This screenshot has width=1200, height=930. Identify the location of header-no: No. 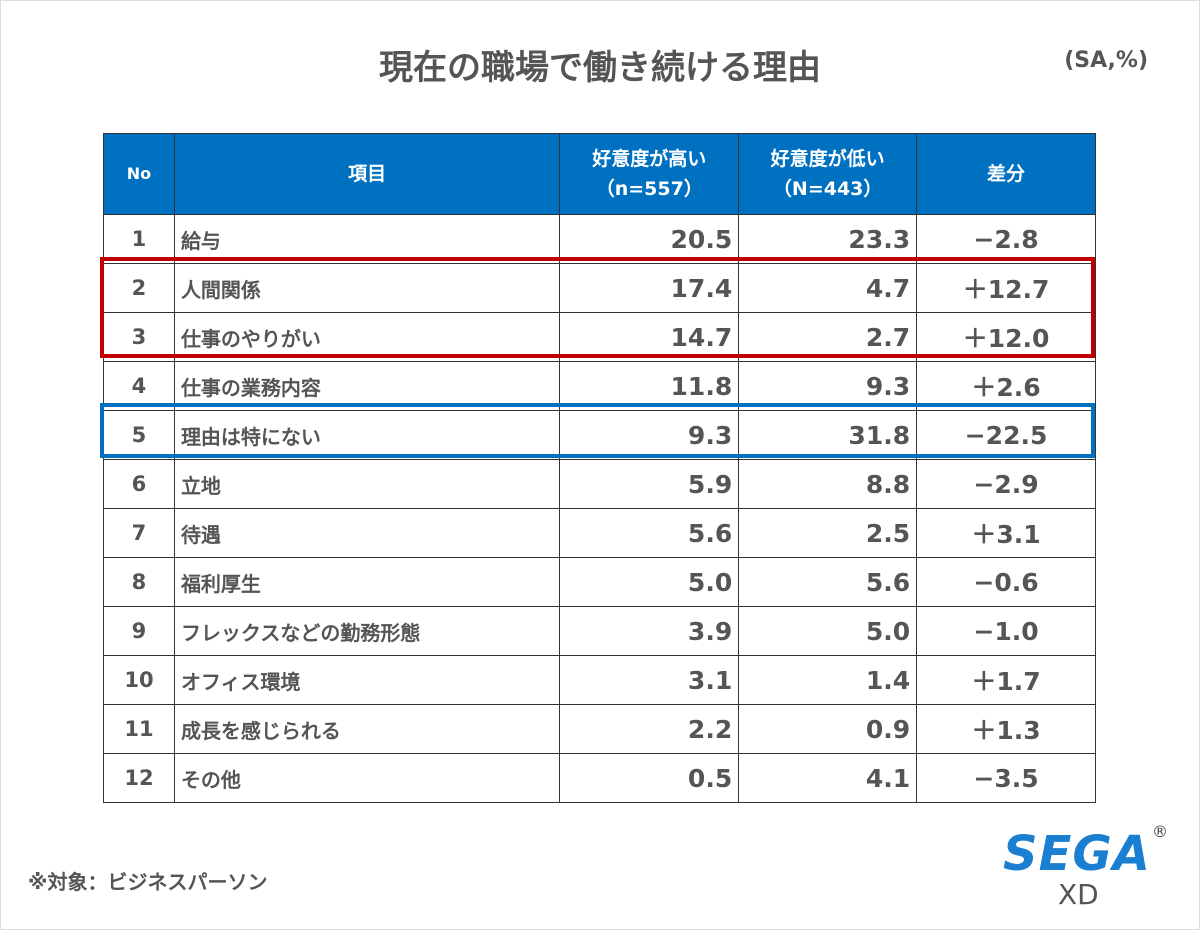
(139, 174).